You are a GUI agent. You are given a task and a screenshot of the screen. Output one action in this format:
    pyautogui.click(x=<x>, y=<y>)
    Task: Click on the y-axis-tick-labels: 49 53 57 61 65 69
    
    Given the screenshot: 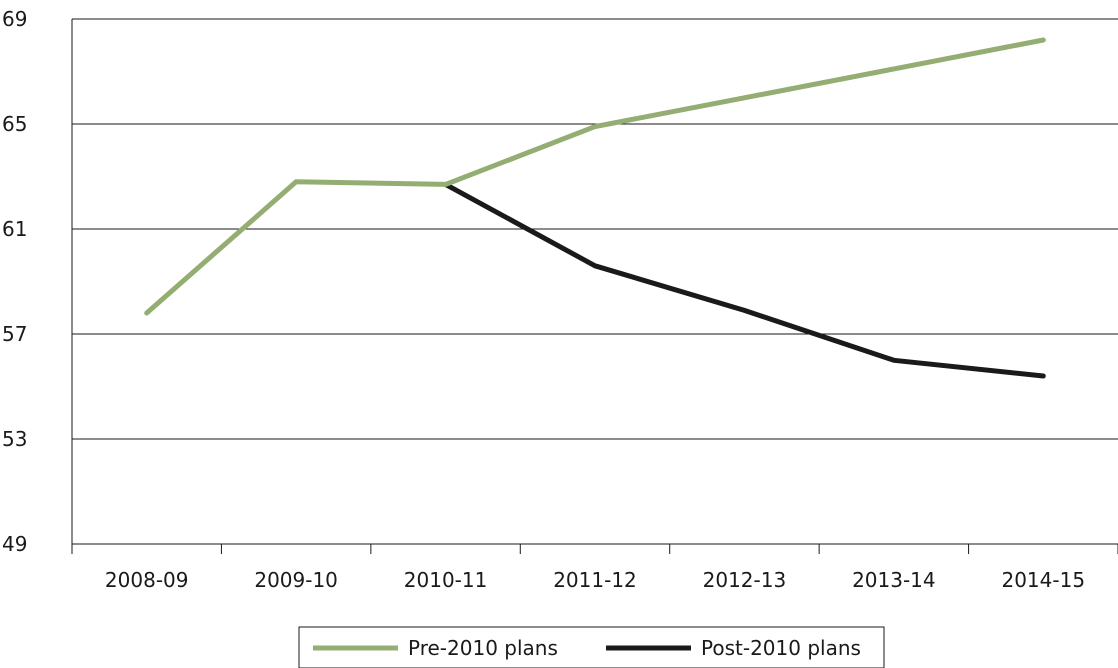 What is the action you would take?
    pyautogui.click(x=14, y=281)
    